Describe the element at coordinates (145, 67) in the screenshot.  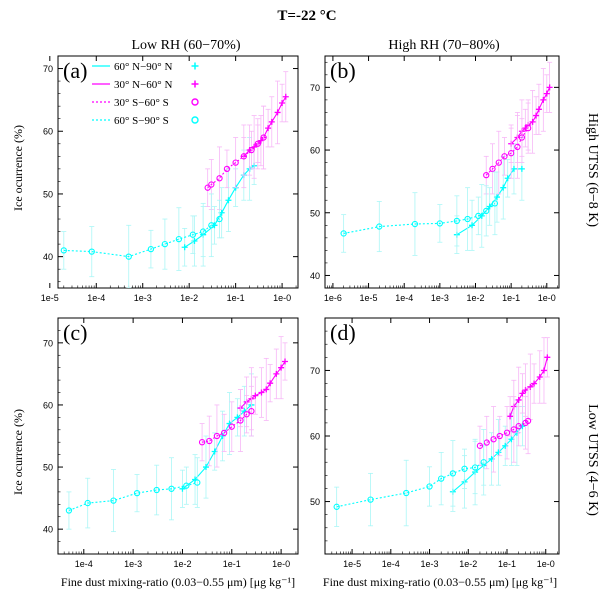
I see `legend-entry: 60° N−90° N` at that location.